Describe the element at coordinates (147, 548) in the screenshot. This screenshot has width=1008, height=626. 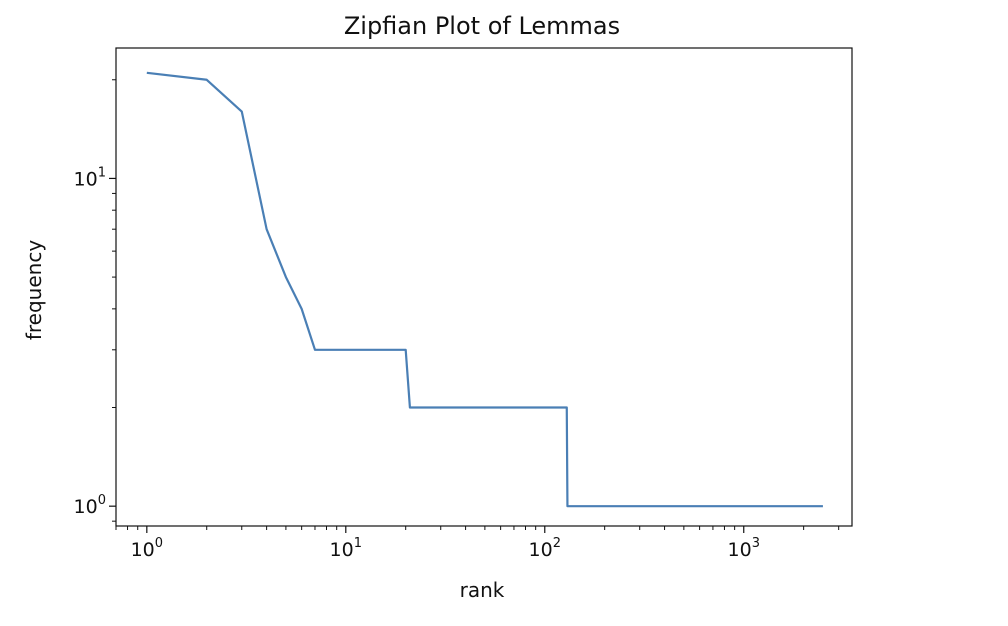
I see `x-tick-label: 10⁰` at that location.